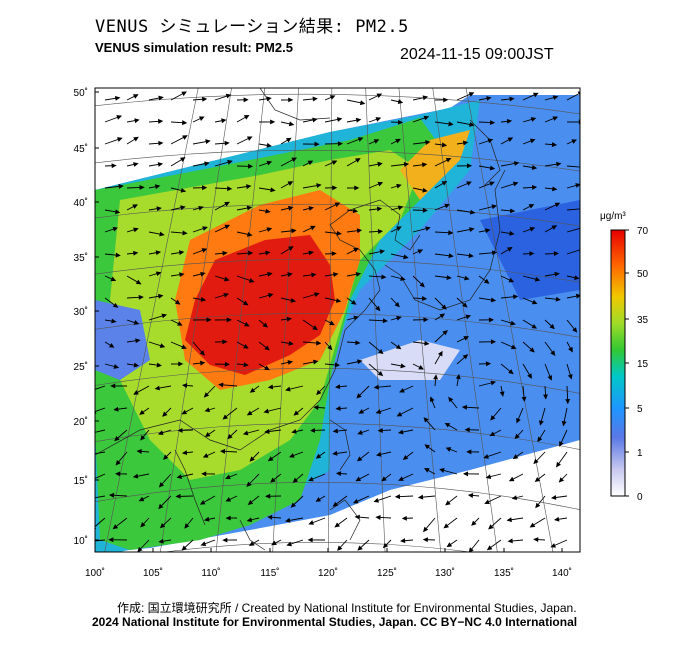 The height and width of the screenshot is (649, 700). What do you see at coordinates (194, 47) in the screenshot?
I see `title-english: VENUS simulation result: PM2.5` at bounding box center [194, 47].